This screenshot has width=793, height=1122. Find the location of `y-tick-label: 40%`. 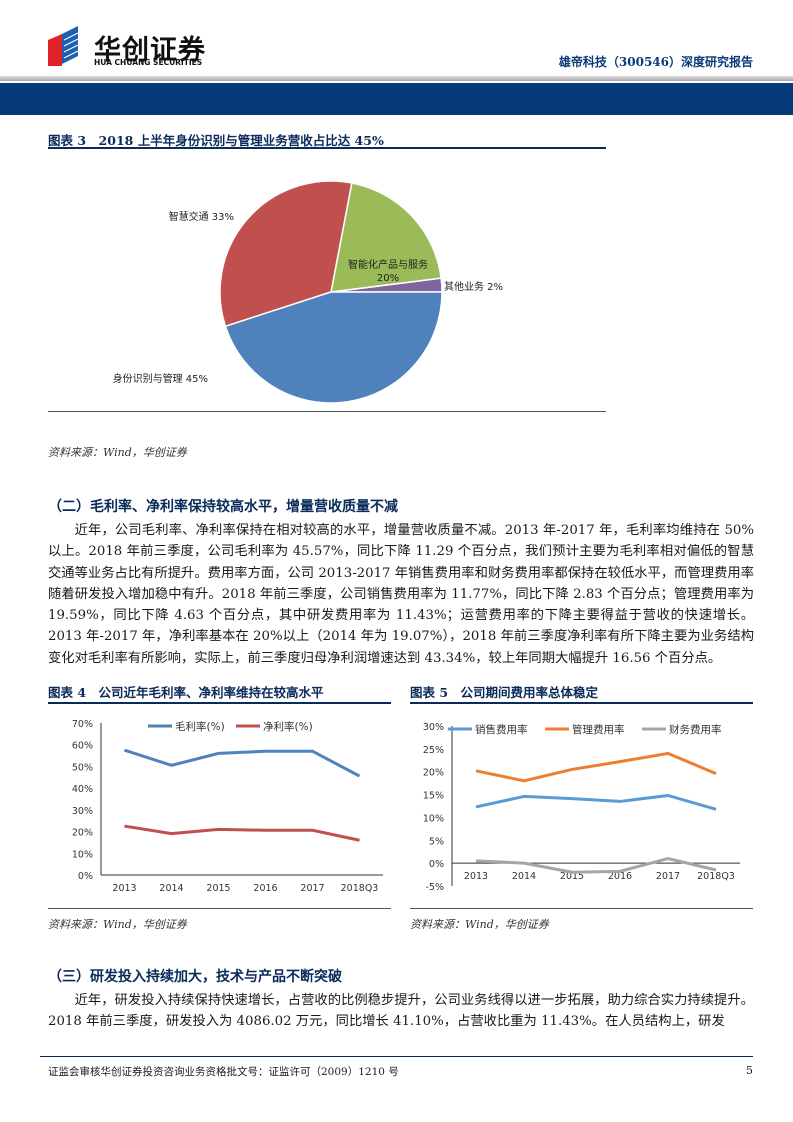

y-tick-label: 40% is located at coordinates (82, 789).